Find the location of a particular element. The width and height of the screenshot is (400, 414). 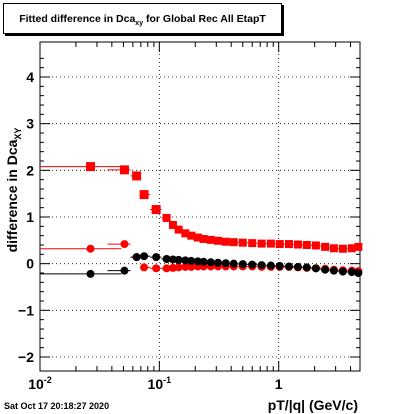

chart-title-prefix: Fitted difference in Dca is located at coordinates (77, 19).